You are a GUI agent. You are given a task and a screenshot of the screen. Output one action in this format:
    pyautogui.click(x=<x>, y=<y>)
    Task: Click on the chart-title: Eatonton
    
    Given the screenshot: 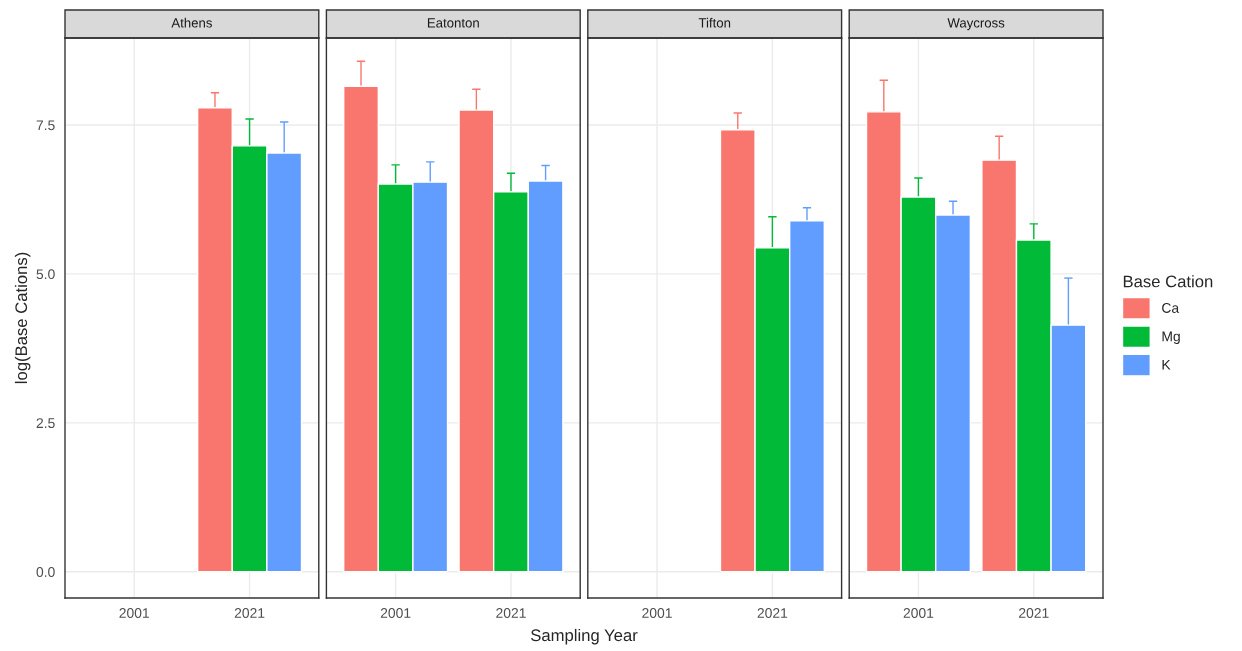 What is the action you would take?
    pyautogui.click(x=453, y=23)
    